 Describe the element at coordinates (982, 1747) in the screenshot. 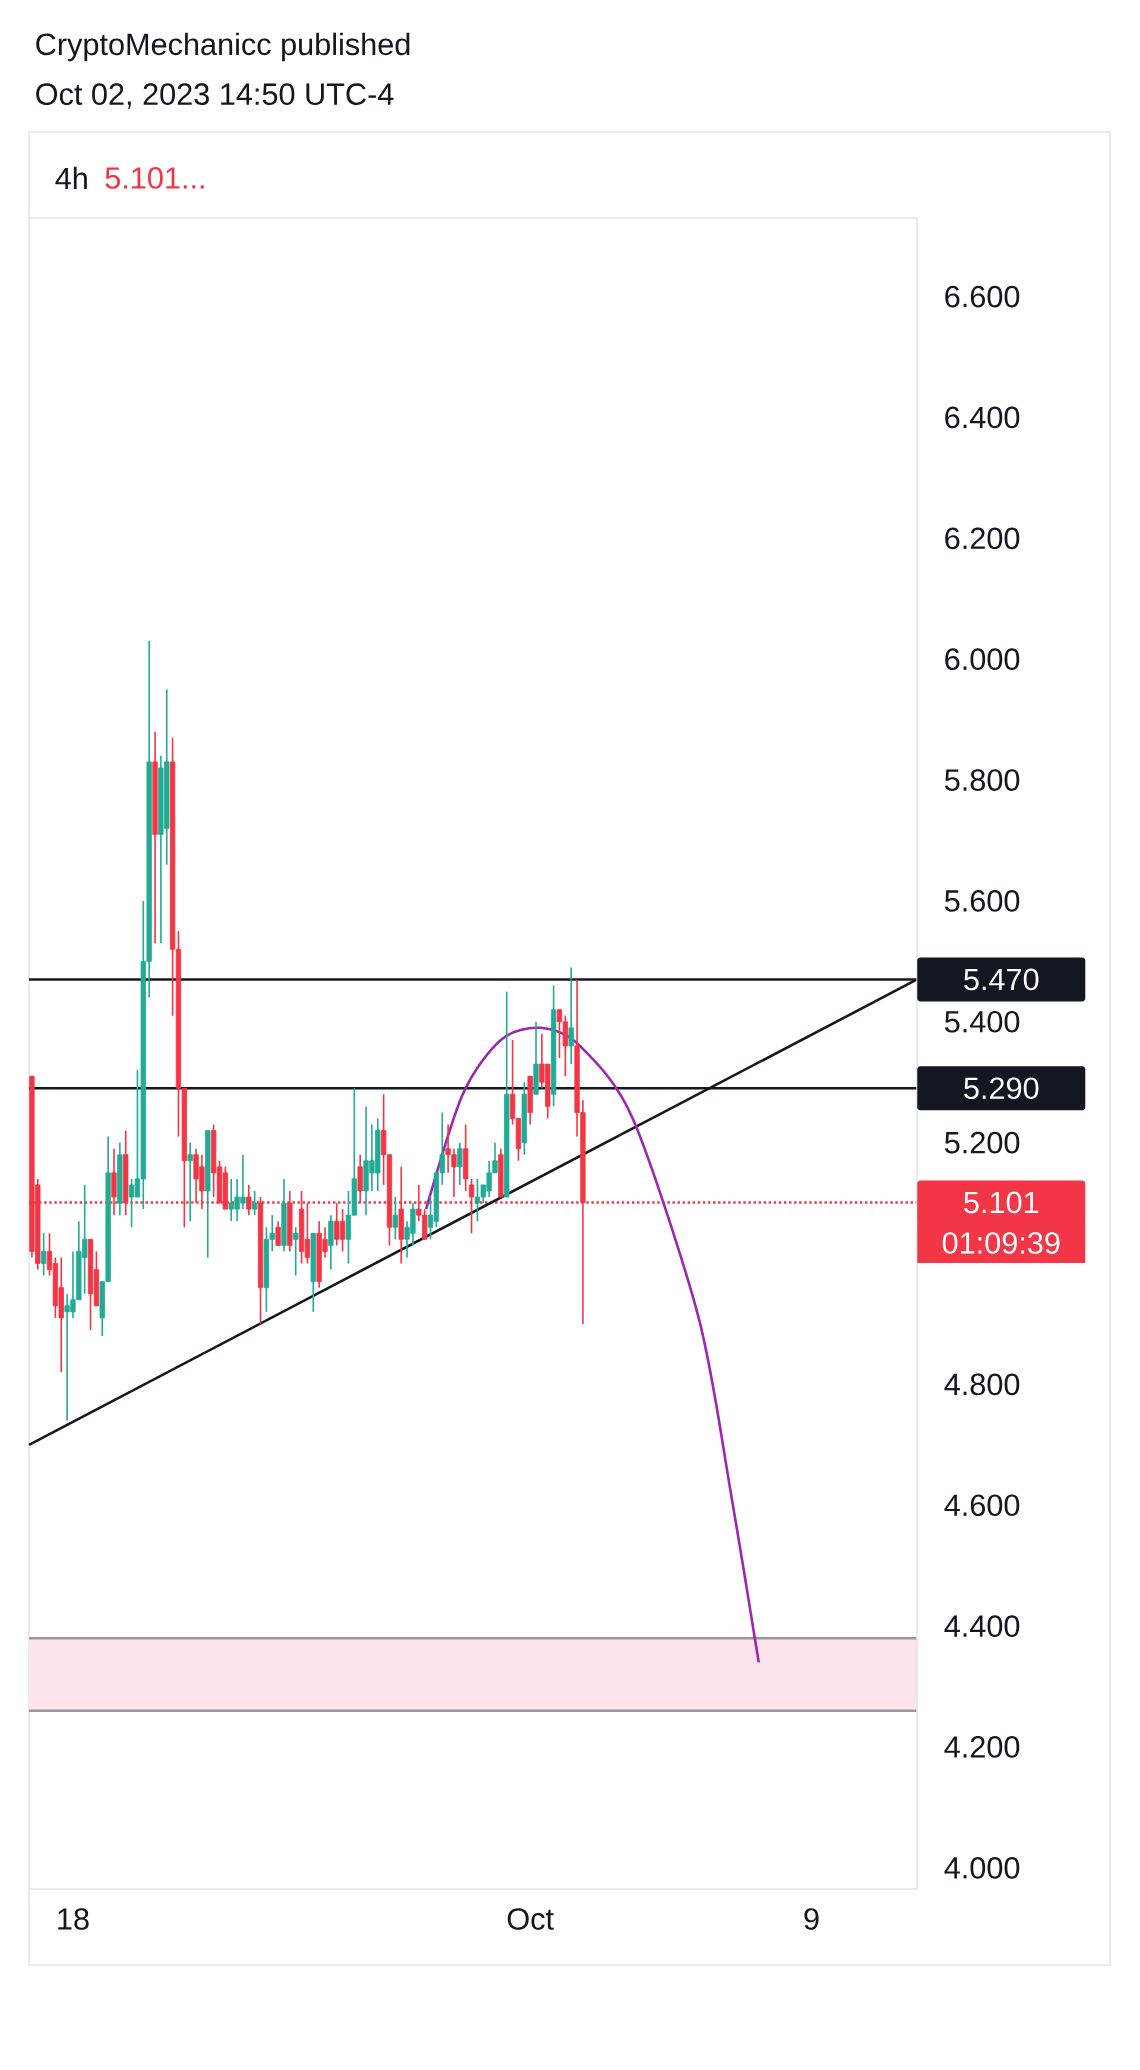

I see `y-tick-label: 4.200` at that location.